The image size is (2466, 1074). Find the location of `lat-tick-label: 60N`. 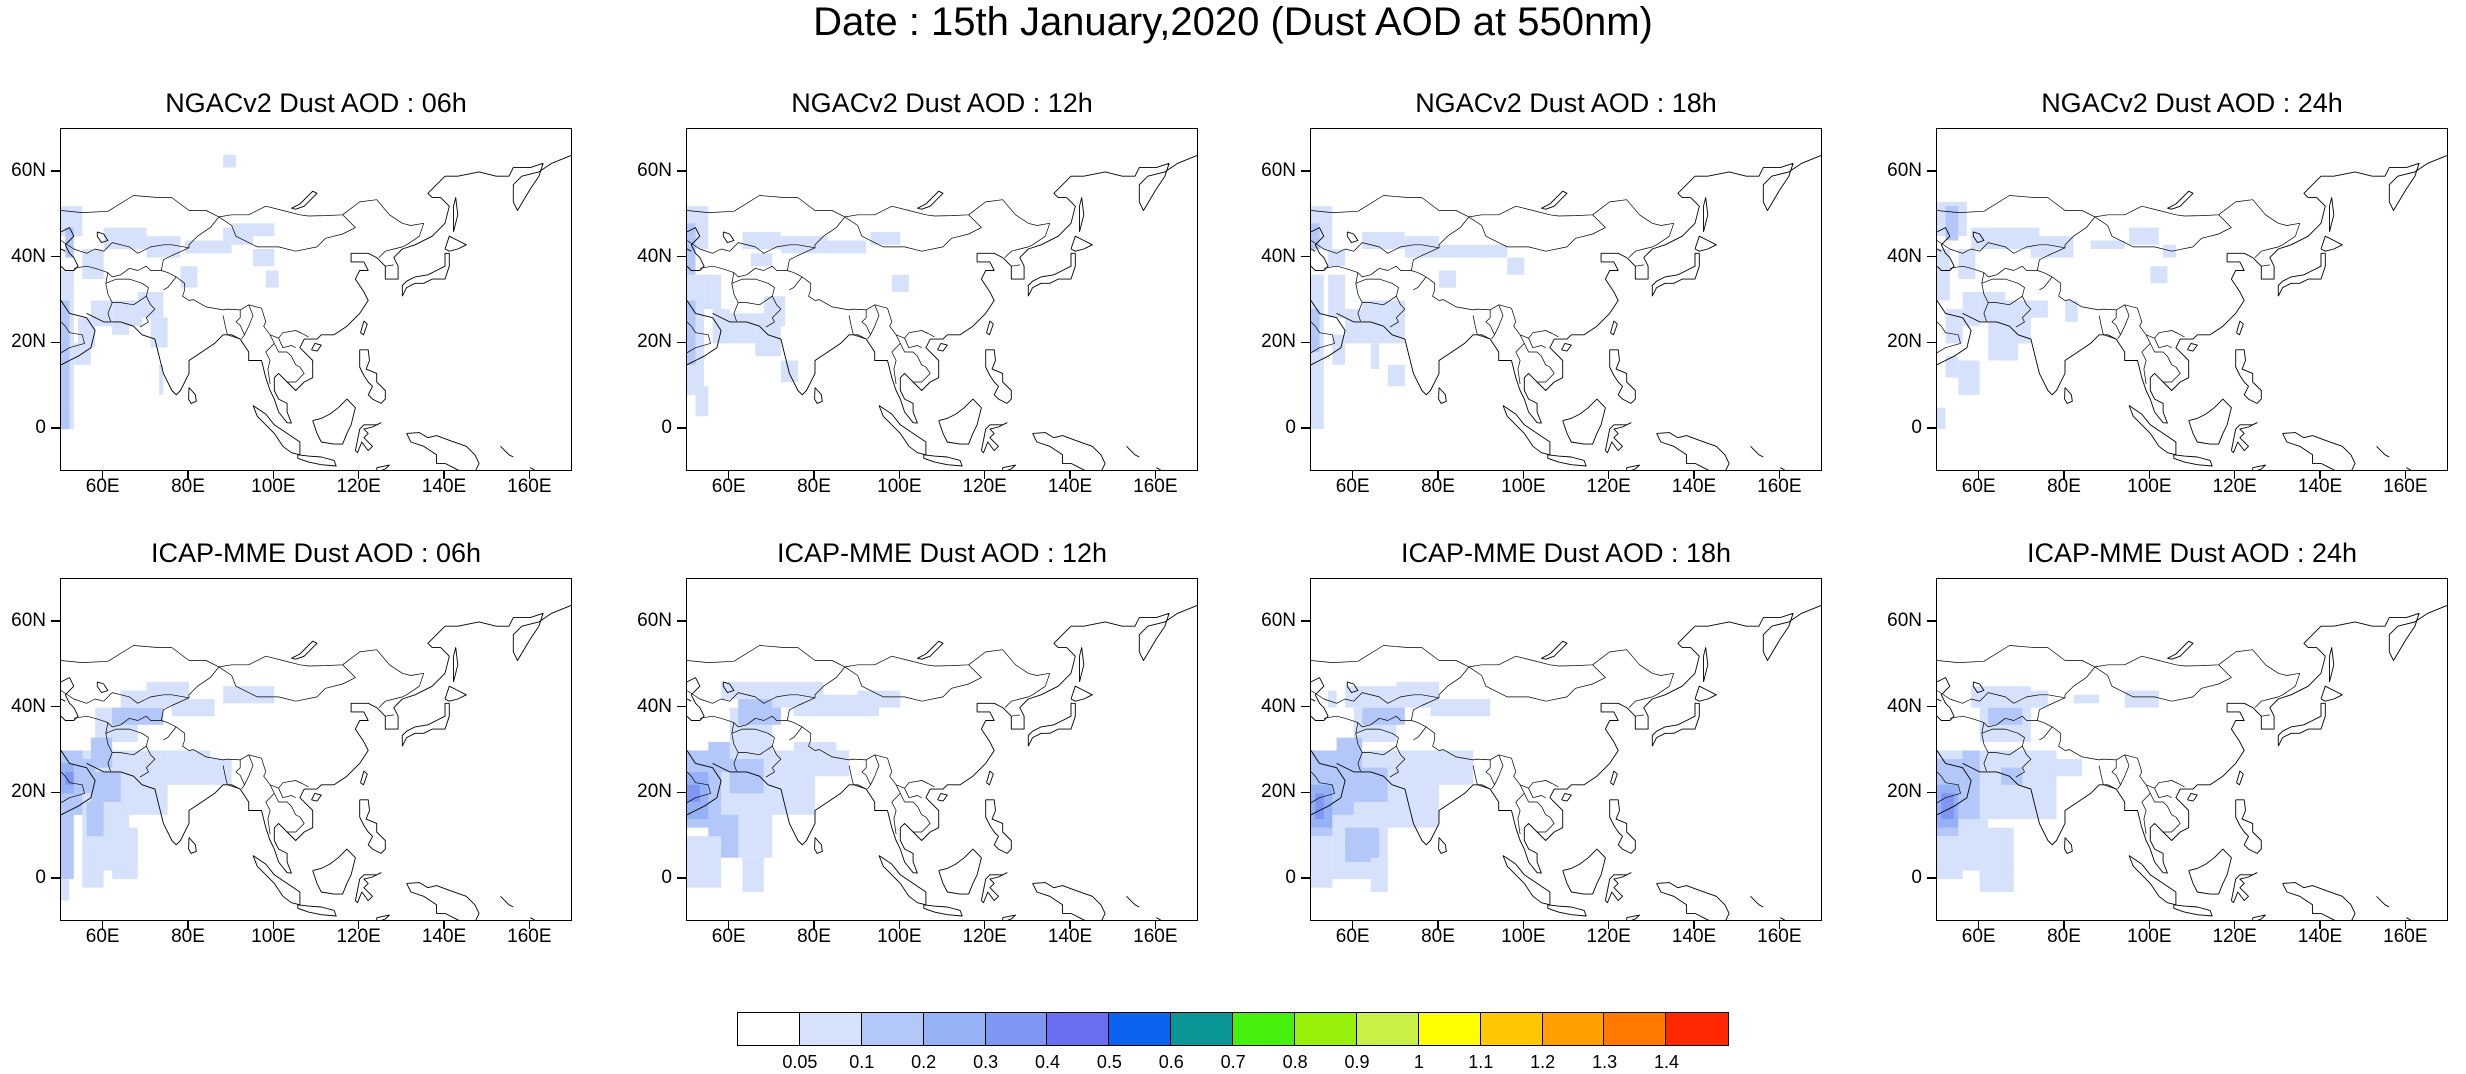

lat-tick-label: 60N is located at coordinates (1904, 620).